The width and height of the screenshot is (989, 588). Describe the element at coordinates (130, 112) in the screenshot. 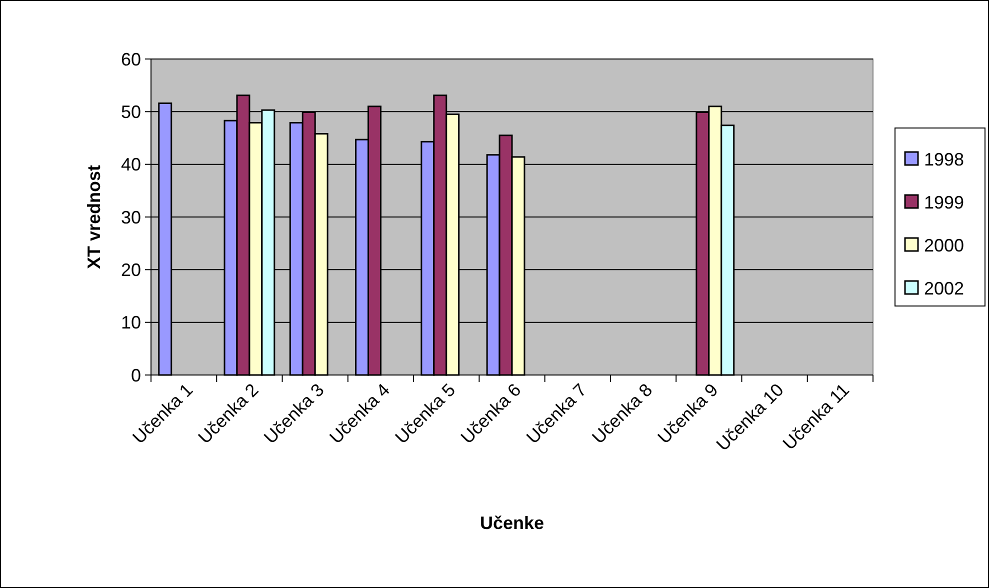

I see `y-tick-label: 50` at that location.